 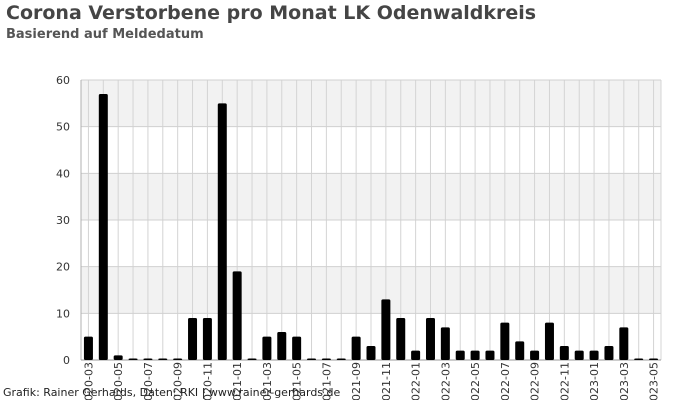 What do you see at coordinates (63, 267) in the screenshot?
I see `y-tick-label: 20` at bounding box center [63, 267].